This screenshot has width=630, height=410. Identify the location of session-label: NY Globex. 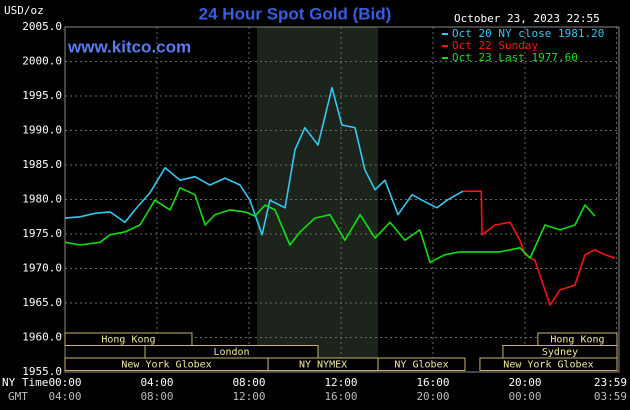
(421, 365).